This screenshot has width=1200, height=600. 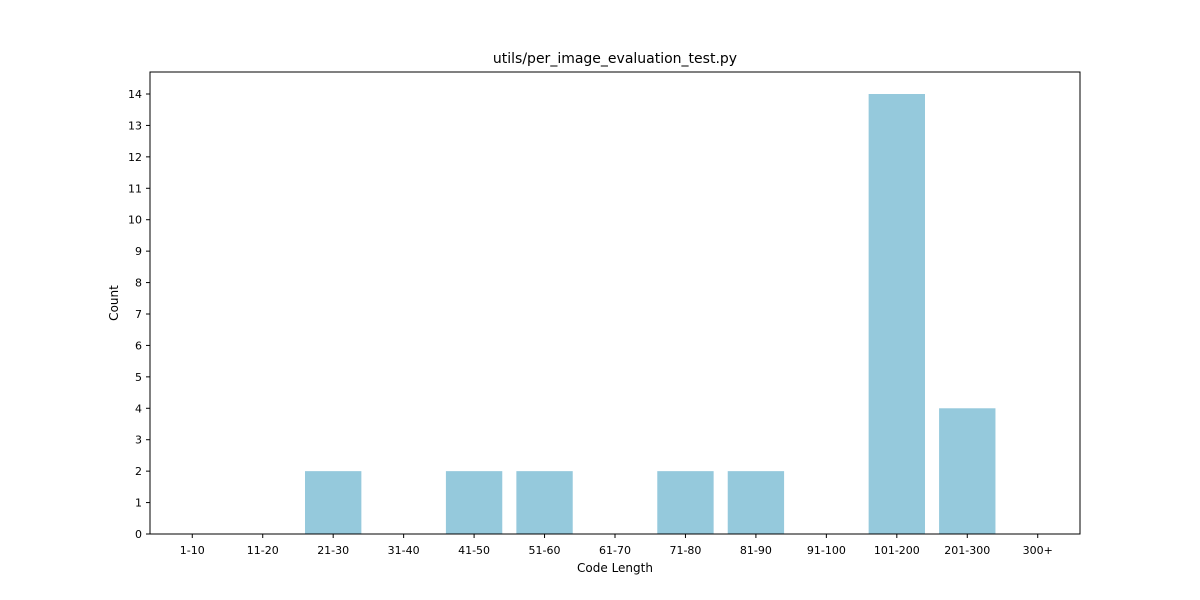 What do you see at coordinates (138, 377) in the screenshot?
I see `y-tick-label: 5` at bounding box center [138, 377].